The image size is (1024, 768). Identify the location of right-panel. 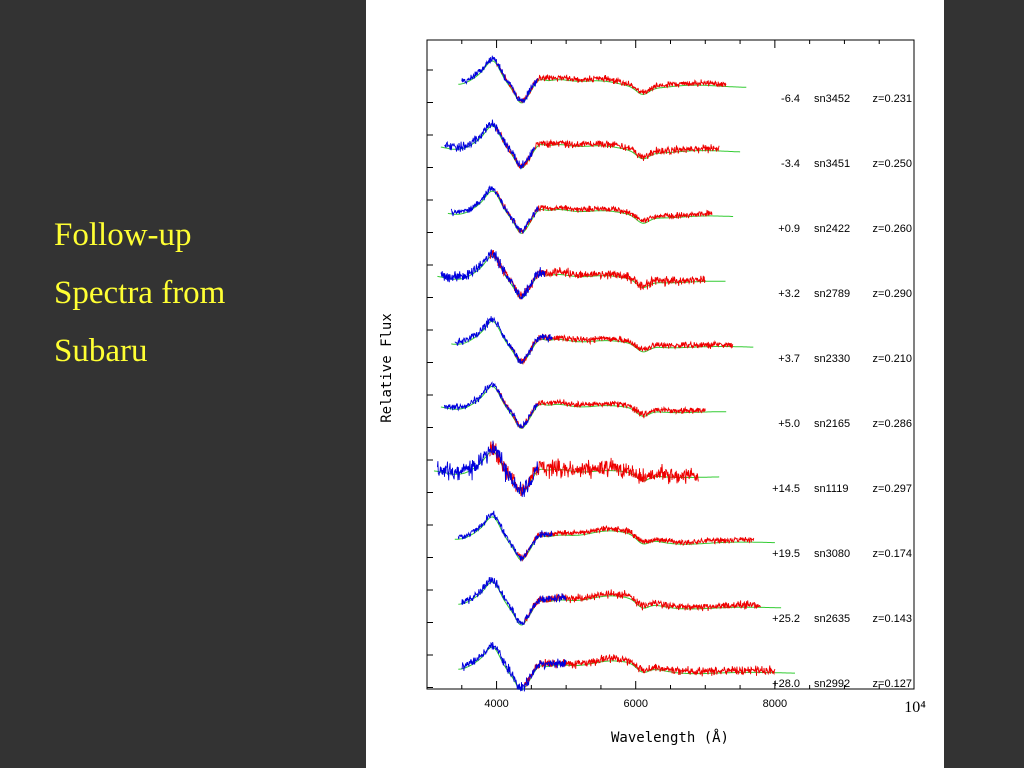
(984, 384).